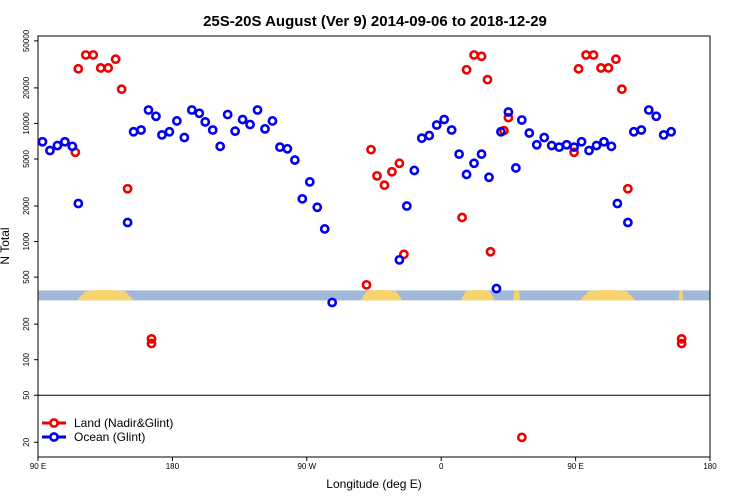  Describe the element at coordinates (26, 394) in the screenshot. I see `y-tick-label: 50` at that location.